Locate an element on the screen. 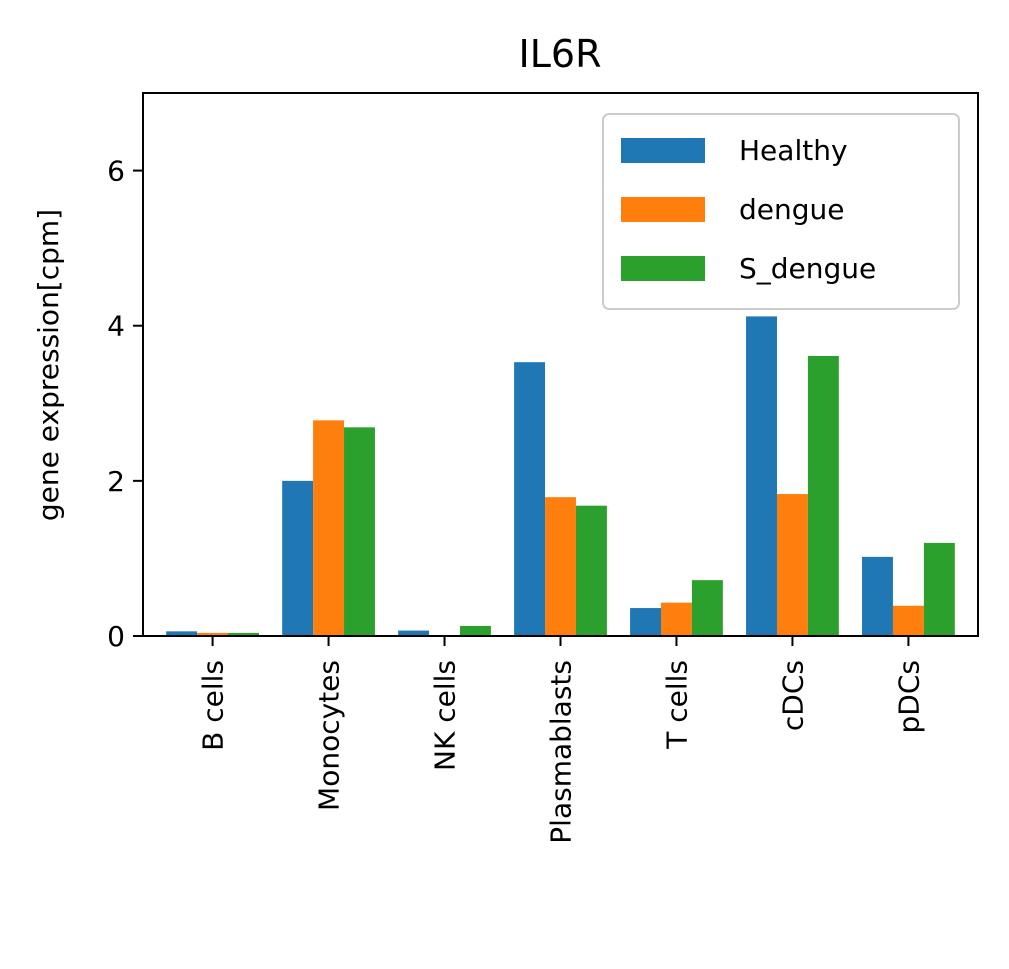 The height and width of the screenshot is (969, 1009). bar-healthy-b-cells is located at coordinates (182, 633).